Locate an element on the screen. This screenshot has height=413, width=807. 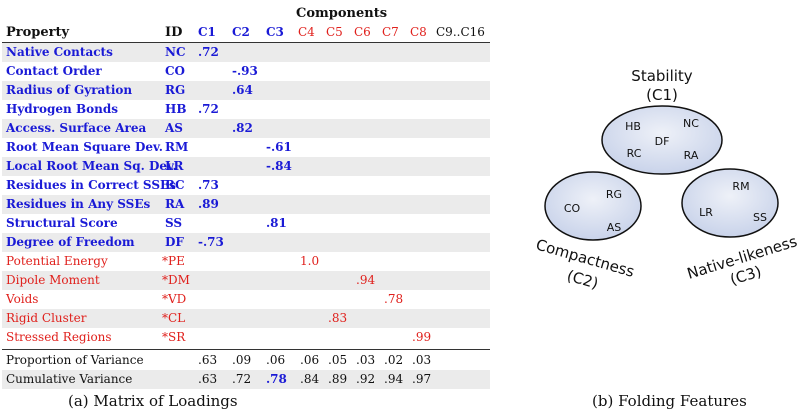
component-header: C7 is located at coordinates (390, 32).